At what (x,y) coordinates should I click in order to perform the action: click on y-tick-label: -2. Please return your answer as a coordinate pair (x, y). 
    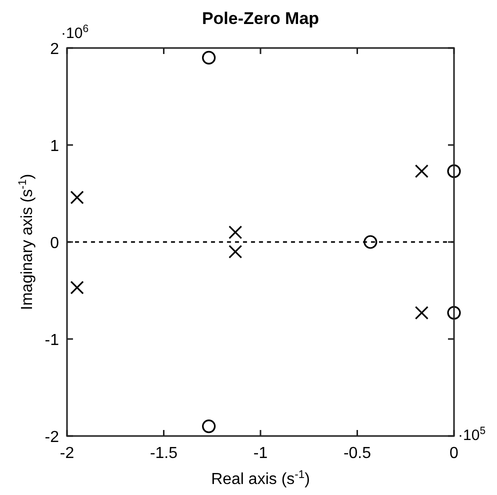
    Looking at the image, I should click on (52, 437).